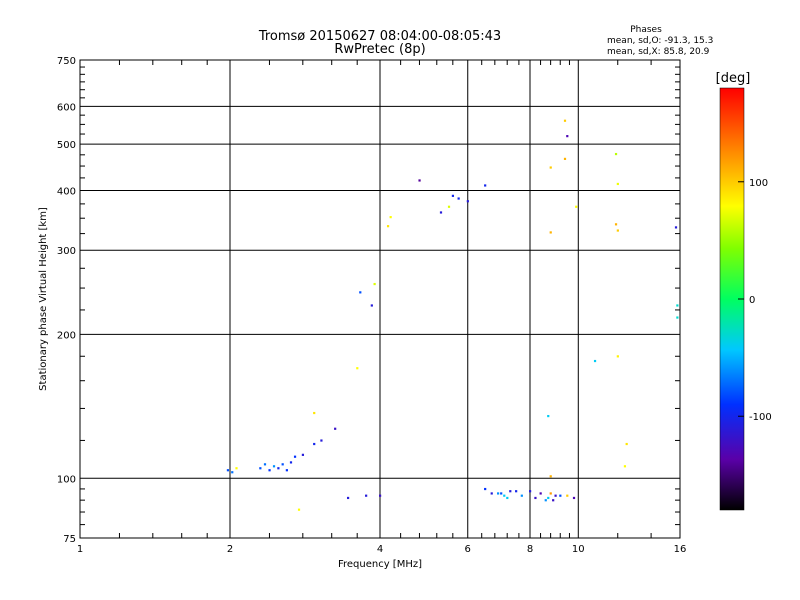 This screenshot has width=800, height=600. I want to click on info-line-x: mean, sd,X: 85.8, 20.9, so click(658, 52).